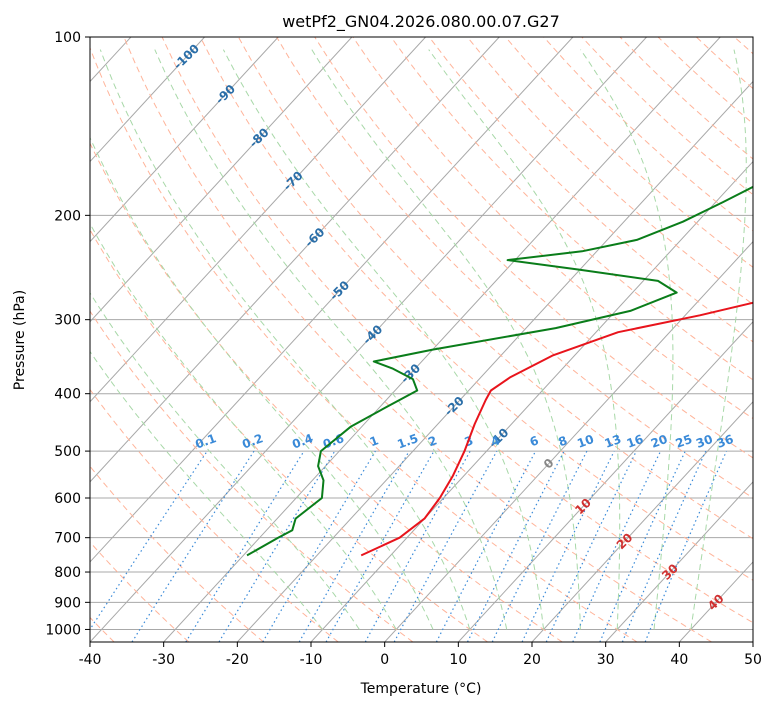 The height and width of the screenshot is (708, 775). I want to click on x-tick-label: -20, so click(237, 660).